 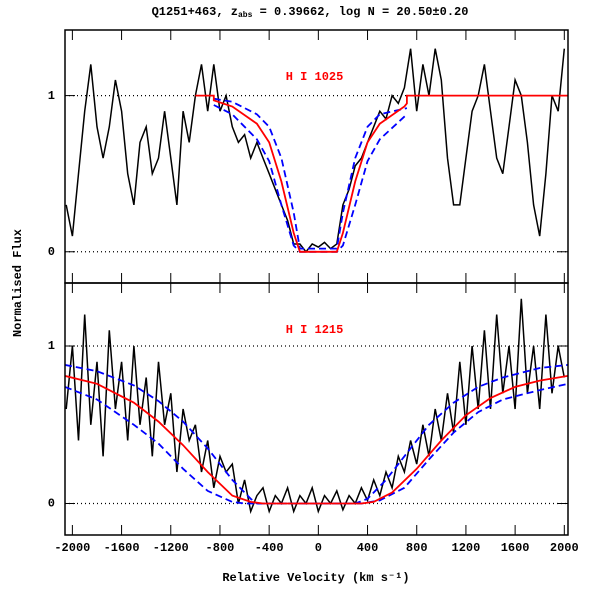 What do you see at coordinates (171, 548) in the screenshot?
I see `x-tick-label: -1200` at bounding box center [171, 548].